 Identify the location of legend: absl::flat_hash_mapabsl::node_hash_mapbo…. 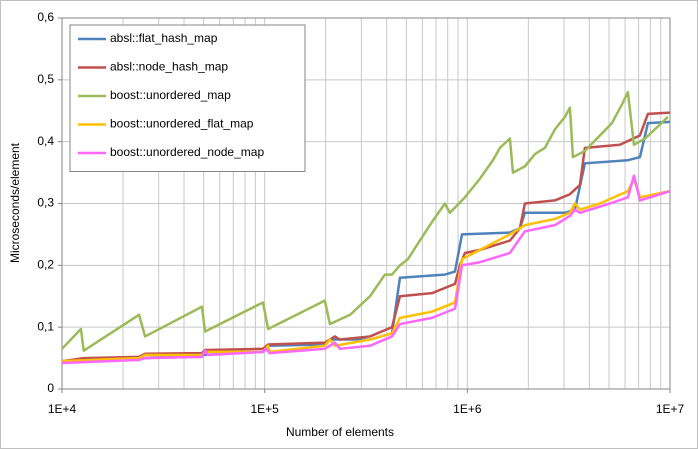
(187, 98).